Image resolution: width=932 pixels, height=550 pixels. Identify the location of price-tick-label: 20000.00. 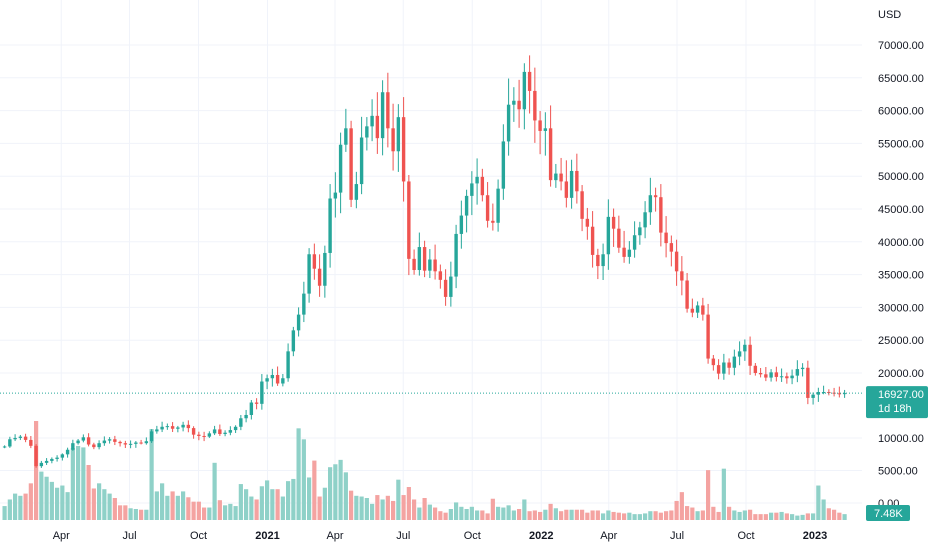
(901, 374).